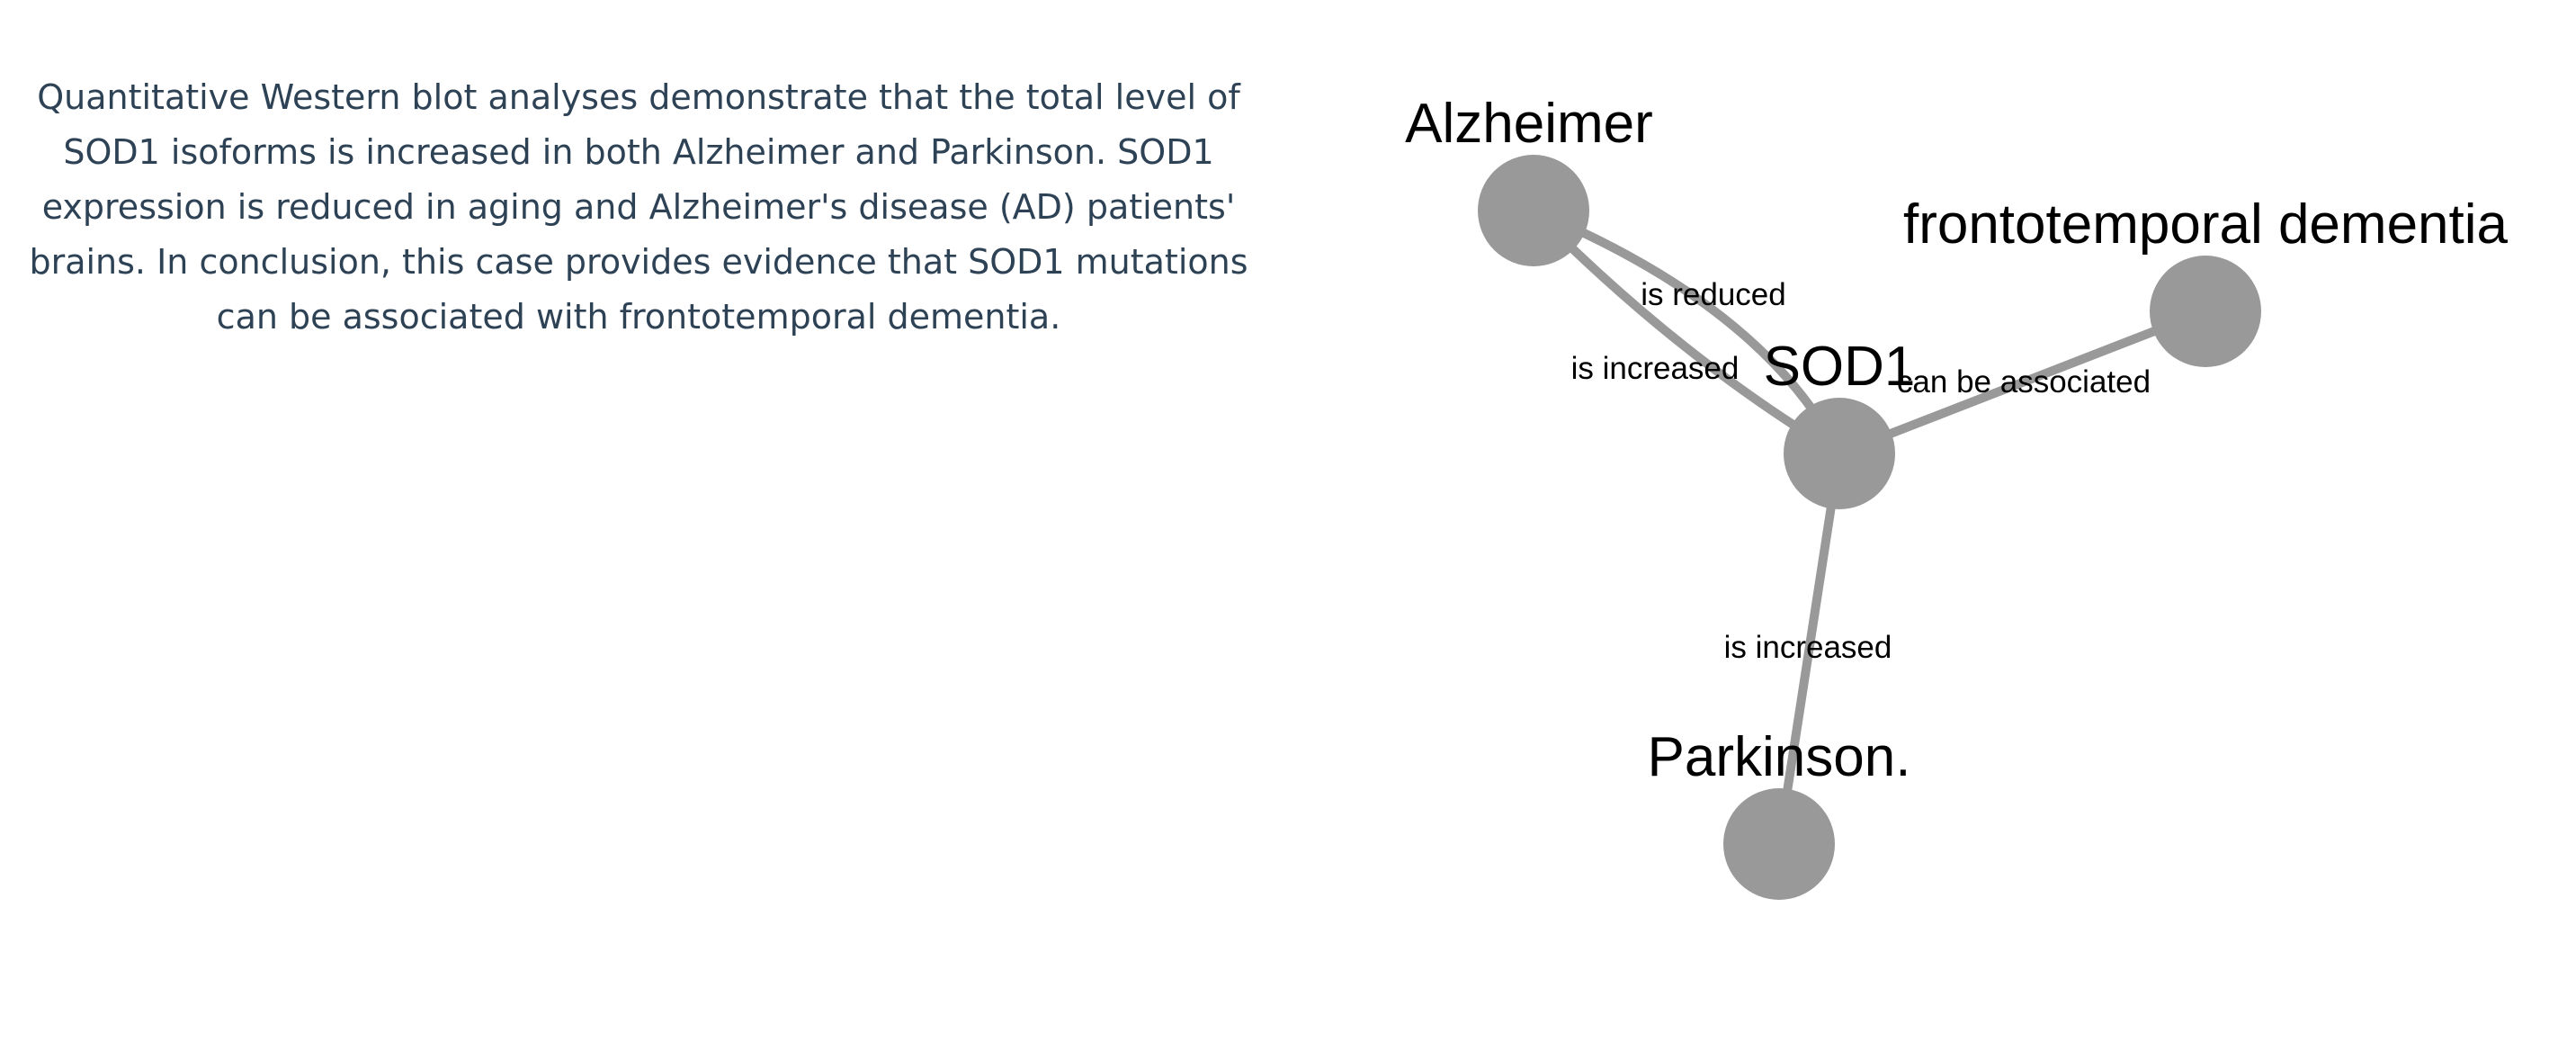  I want to click on node-label-alzheimer: Alzheimer, so click(1529, 124).